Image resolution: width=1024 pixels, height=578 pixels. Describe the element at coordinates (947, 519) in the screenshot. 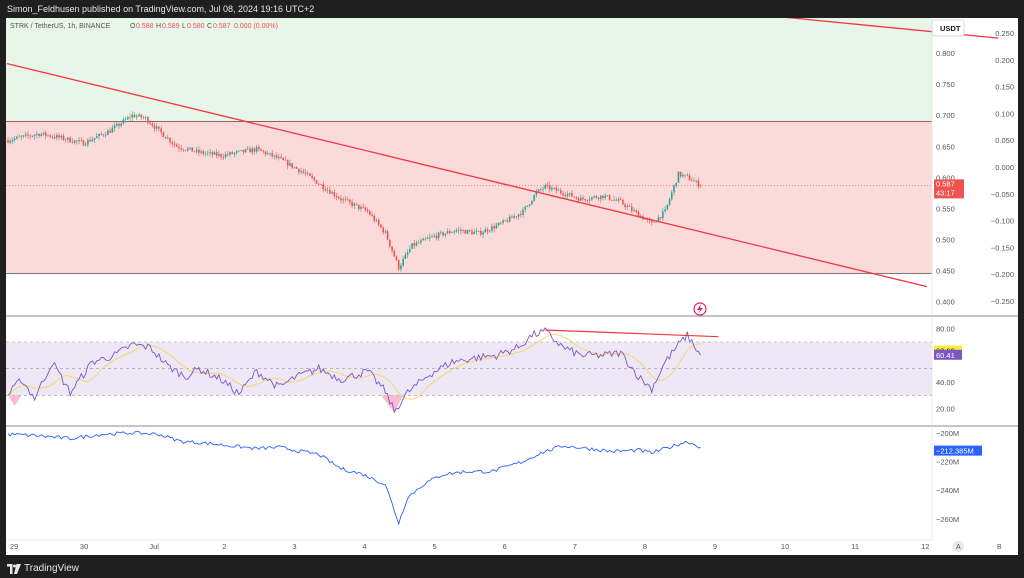

I see `indicator-tick-label: −260M` at that location.